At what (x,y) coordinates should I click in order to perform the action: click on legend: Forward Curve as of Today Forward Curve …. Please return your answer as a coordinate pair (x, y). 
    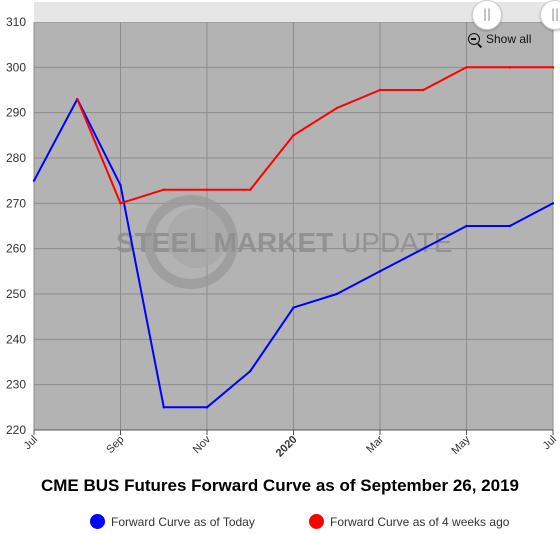
    Looking at the image, I should click on (280, 524).